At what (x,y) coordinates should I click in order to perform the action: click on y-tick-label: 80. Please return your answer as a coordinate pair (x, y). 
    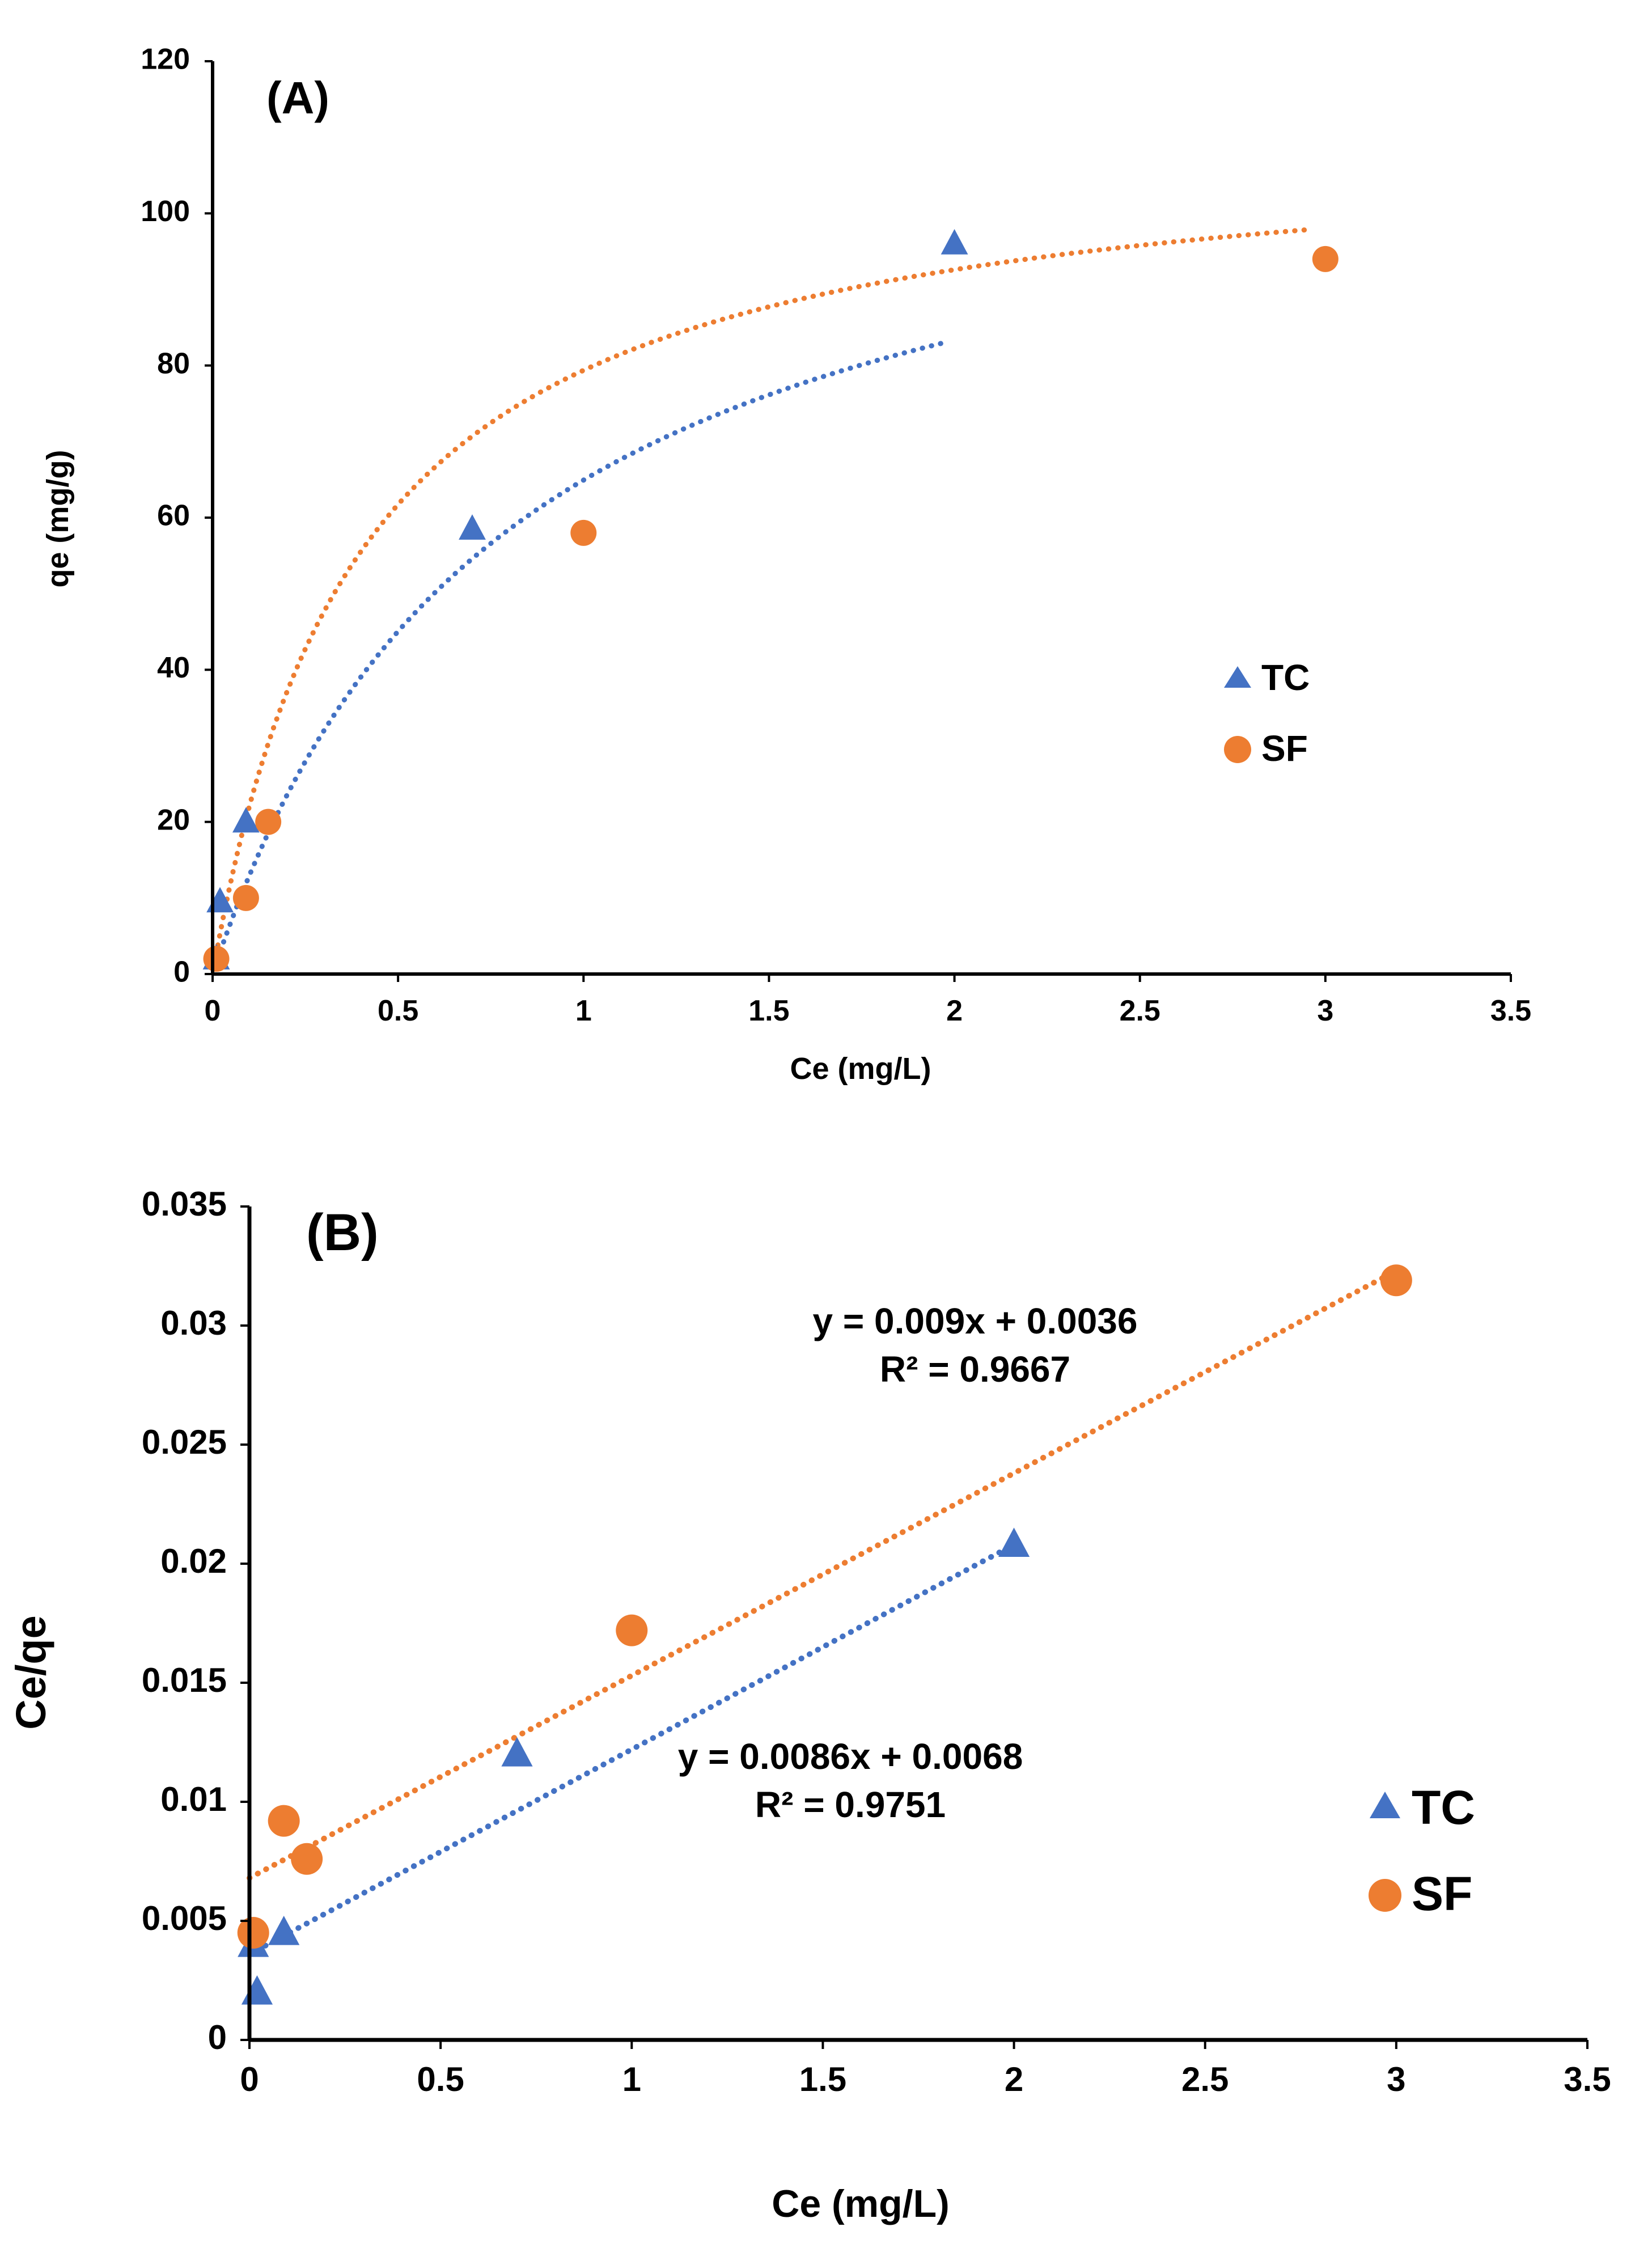
    Looking at the image, I should click on (174, 363).